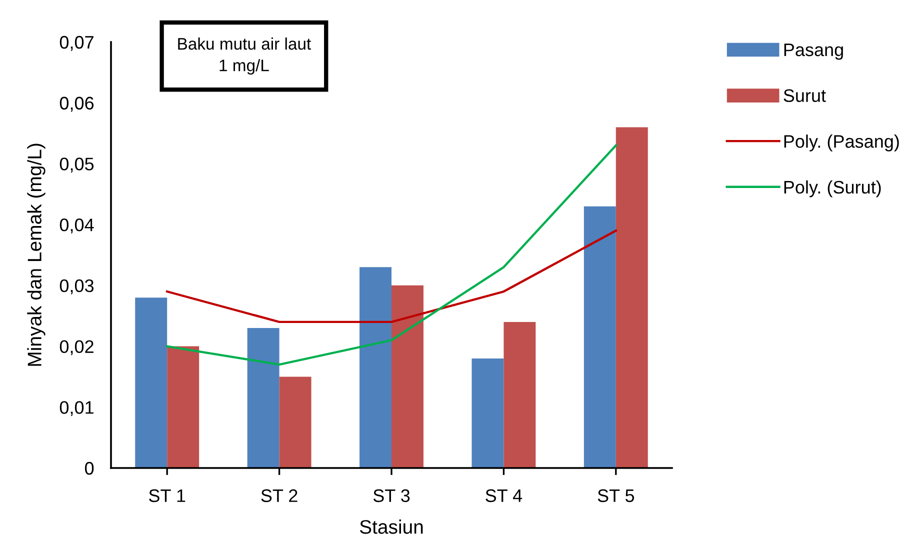 This screenshot has height=550, width=915. I want to click on legend-label: Pasang, so click(813, 52).